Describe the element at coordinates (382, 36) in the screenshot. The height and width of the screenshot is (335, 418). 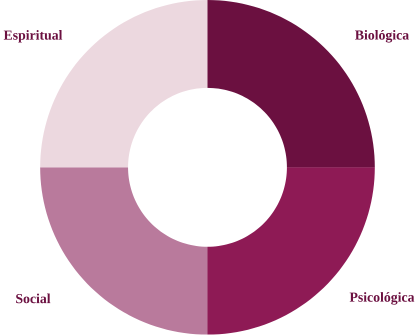
I see `slice-label: Biológica` at that location.